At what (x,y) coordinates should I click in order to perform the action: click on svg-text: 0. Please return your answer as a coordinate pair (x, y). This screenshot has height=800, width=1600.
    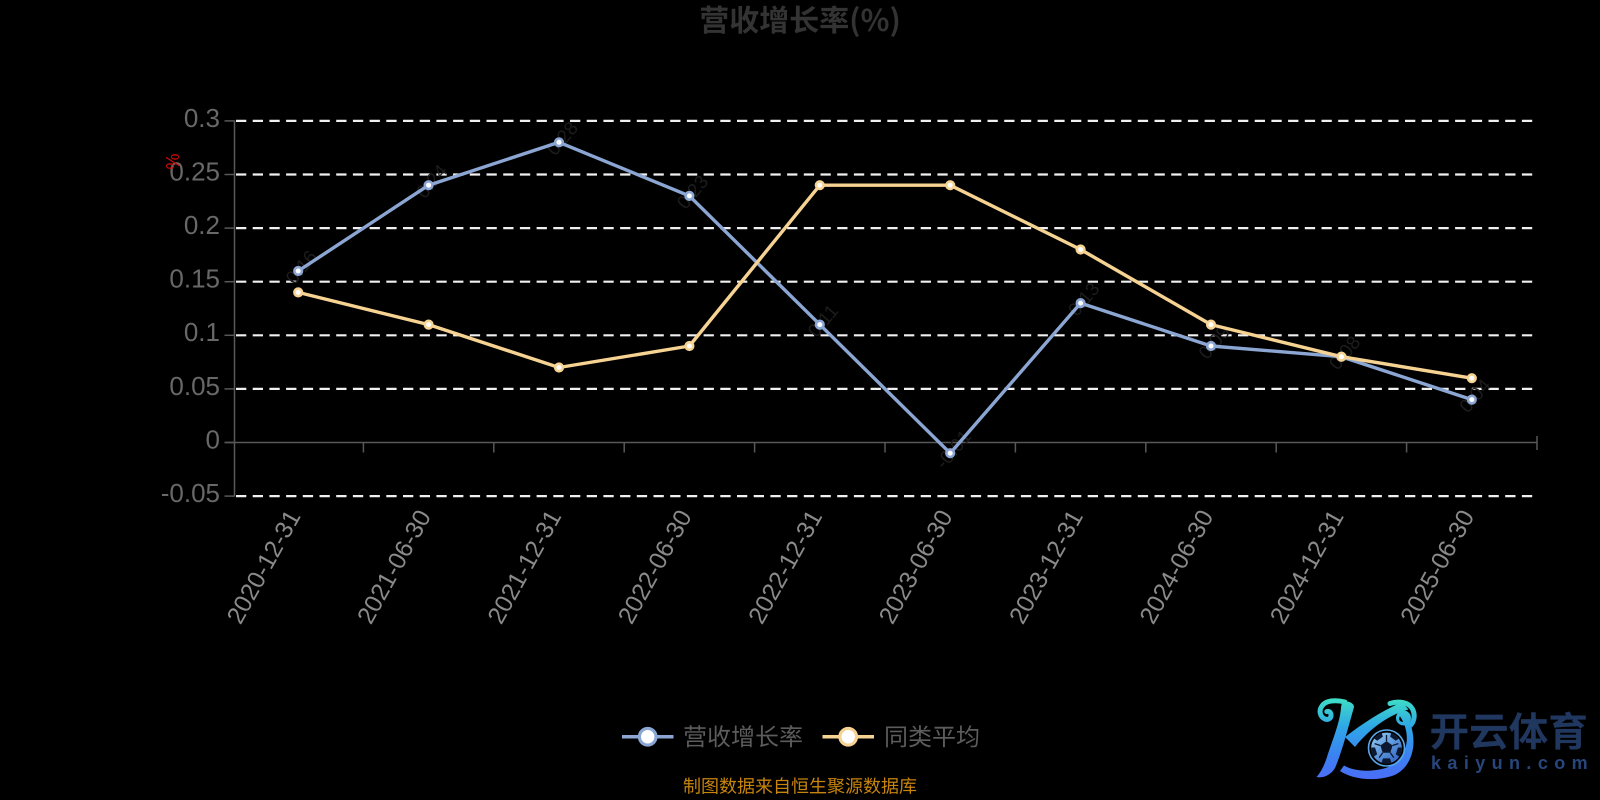
    Looking at the image, I should click on (213, 439).